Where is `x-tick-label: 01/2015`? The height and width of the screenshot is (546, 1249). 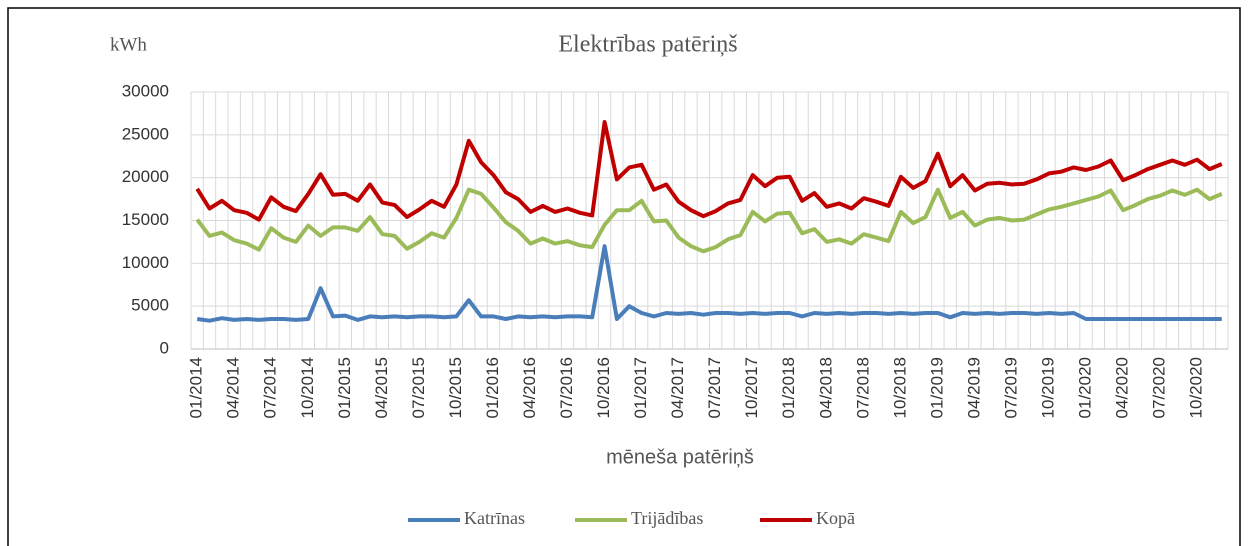
x-tick-label: 01/2015 is located at coordinates (344, 387).